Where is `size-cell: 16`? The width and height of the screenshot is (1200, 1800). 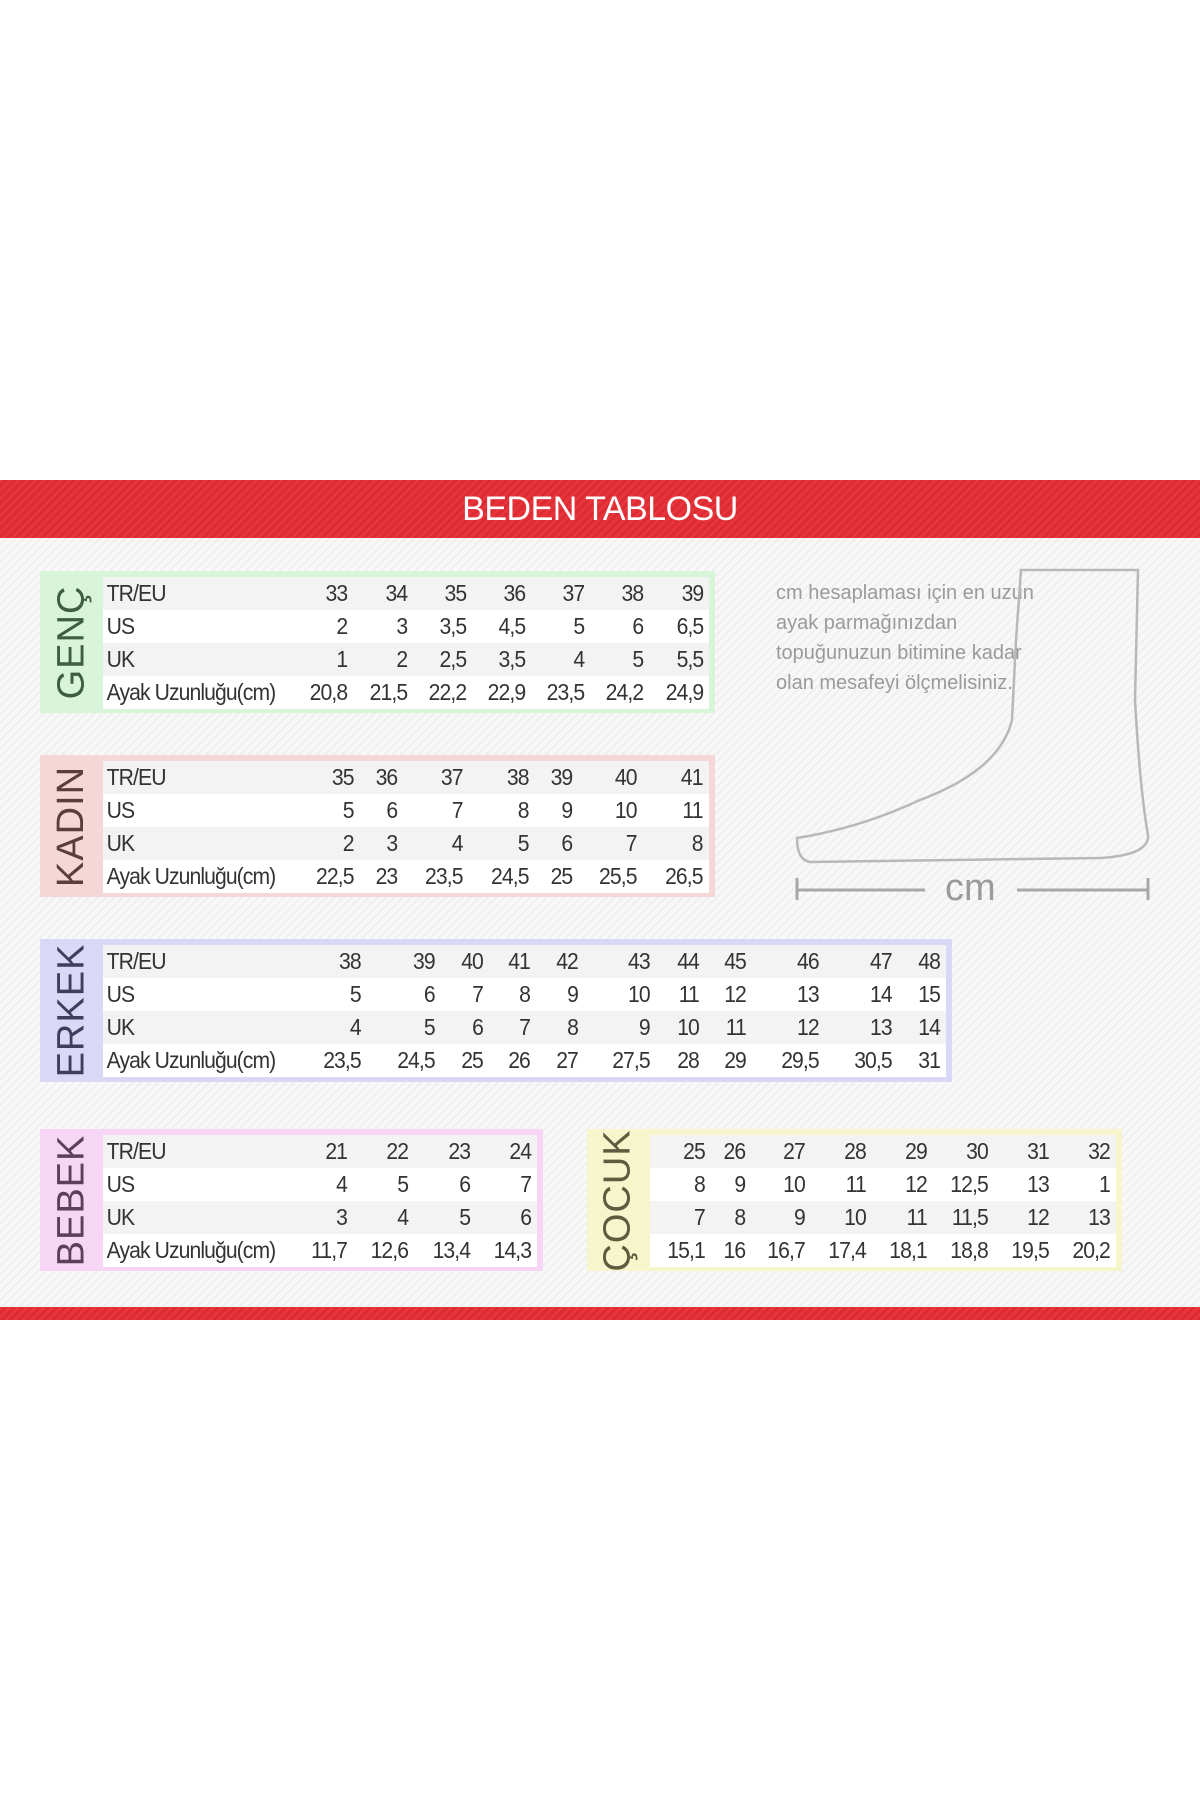
size-cell: 16 is located at coordinates (734, 1250).